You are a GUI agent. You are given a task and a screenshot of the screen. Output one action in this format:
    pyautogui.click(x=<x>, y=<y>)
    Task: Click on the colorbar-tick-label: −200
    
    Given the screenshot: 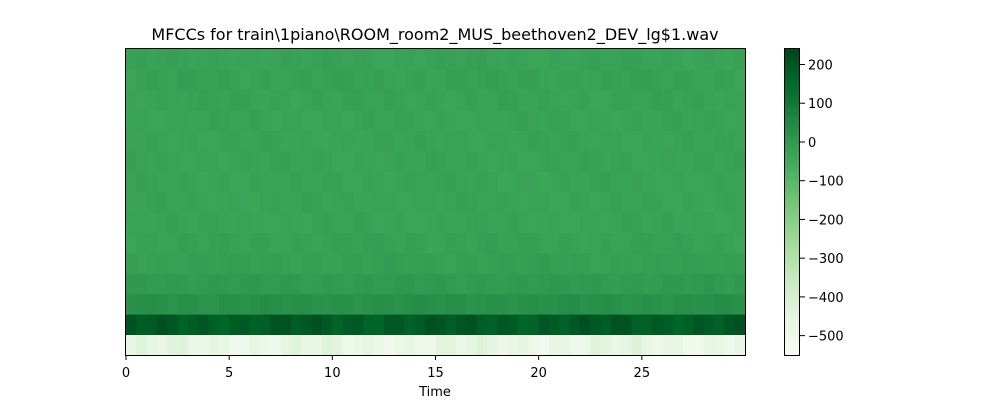 What is the action you would take?
    pyautogui.click(x=826, y=220)
    